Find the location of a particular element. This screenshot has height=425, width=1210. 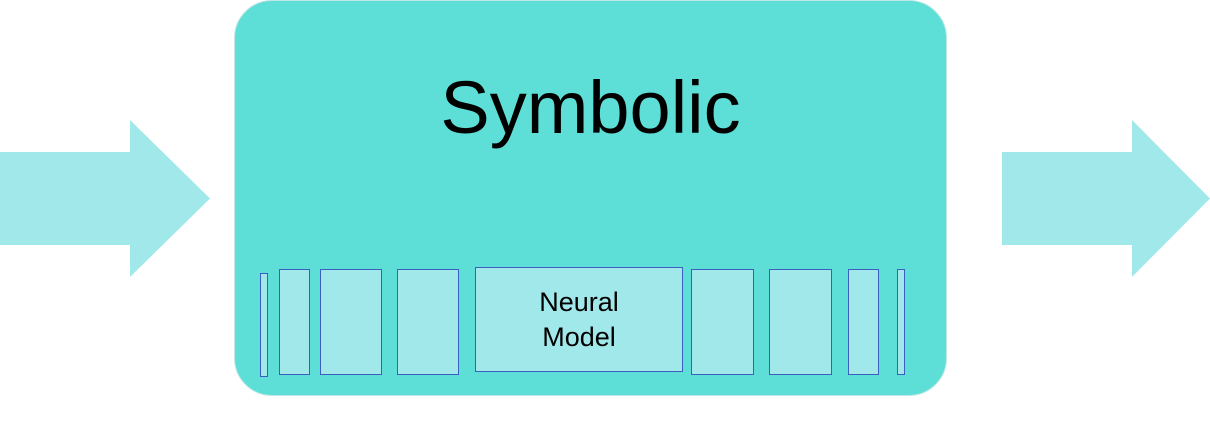

output-arrow is located at coordinates (1106, 198).